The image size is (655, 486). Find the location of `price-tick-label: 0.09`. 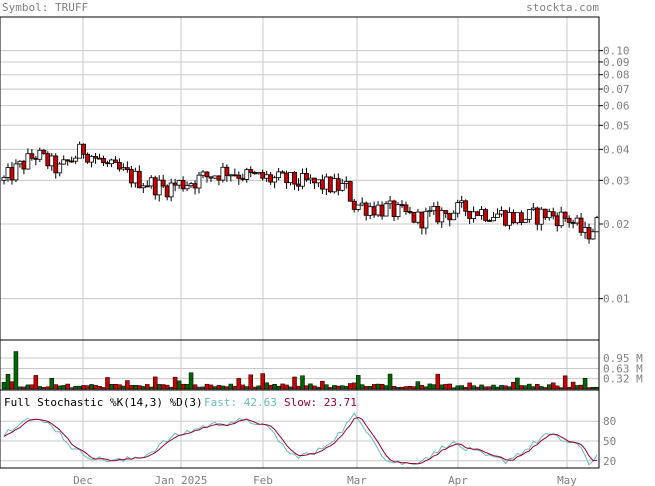

price-tick-label: 0.09 is located at coordinates (616, 62).